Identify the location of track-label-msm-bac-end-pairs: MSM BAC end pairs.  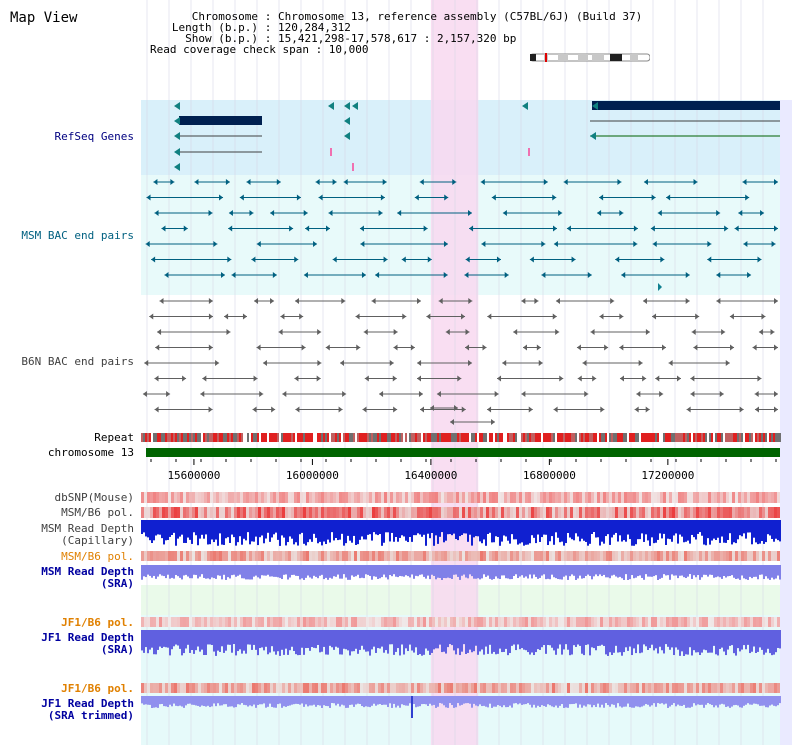
(77, 235).